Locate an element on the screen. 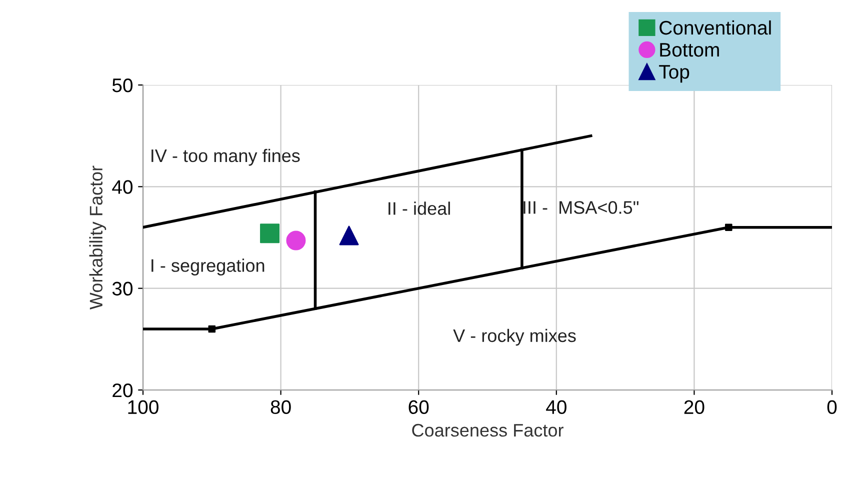 This screenshot has width=851, height=485. annotation: IV - too many fines is located at coordinates (226, 157).